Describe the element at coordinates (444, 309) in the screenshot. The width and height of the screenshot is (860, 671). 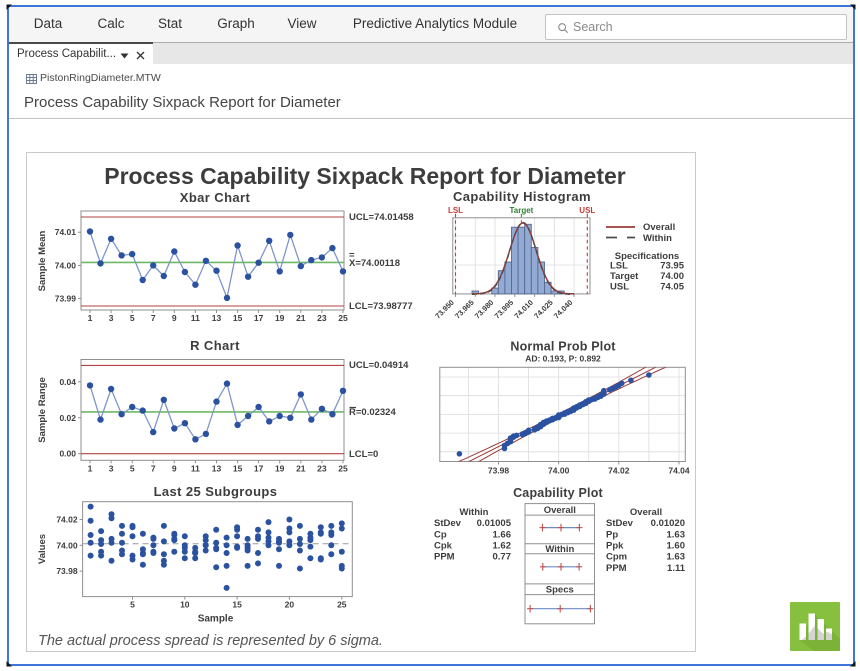
I see `svg-text: 73.950` at that location.